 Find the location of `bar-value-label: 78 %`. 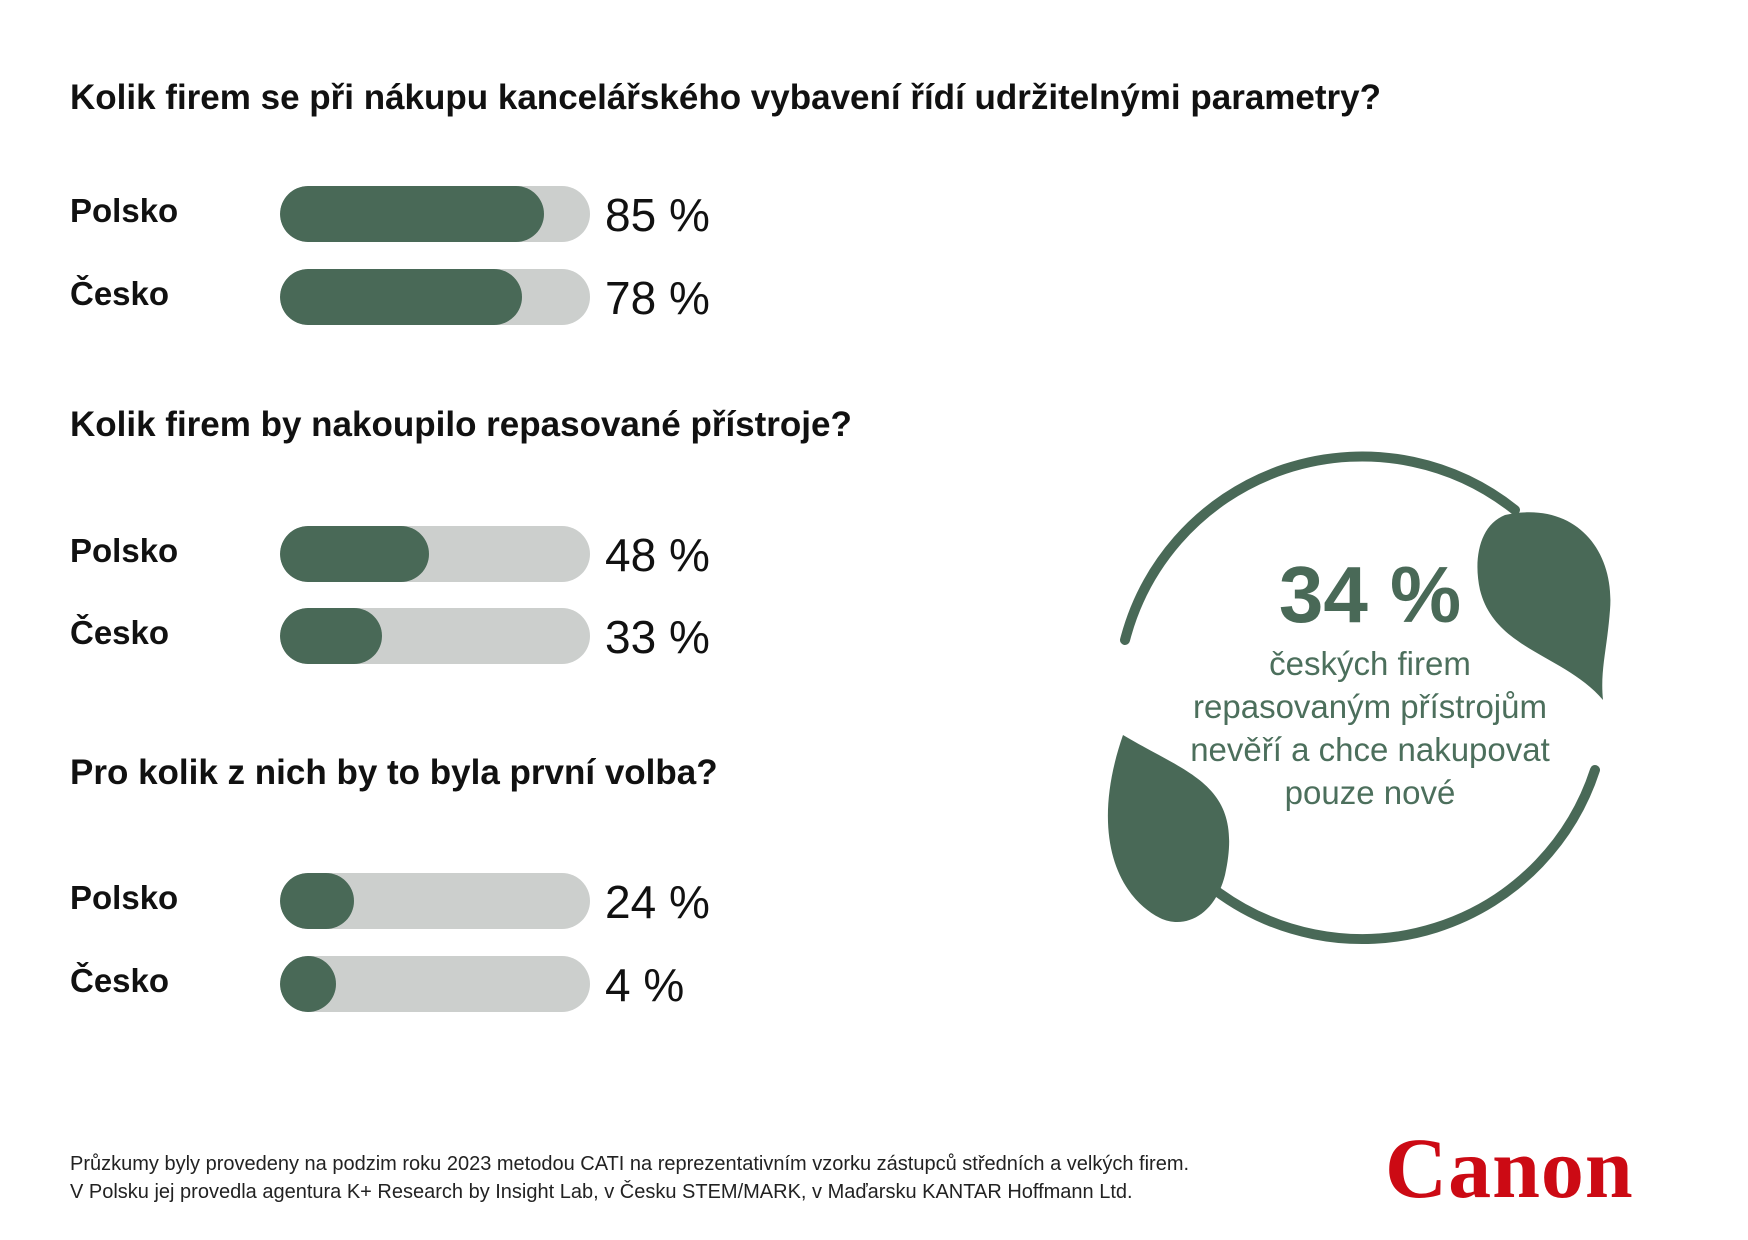

bar-value-label: 78 % is located at coordinates (657, 298).